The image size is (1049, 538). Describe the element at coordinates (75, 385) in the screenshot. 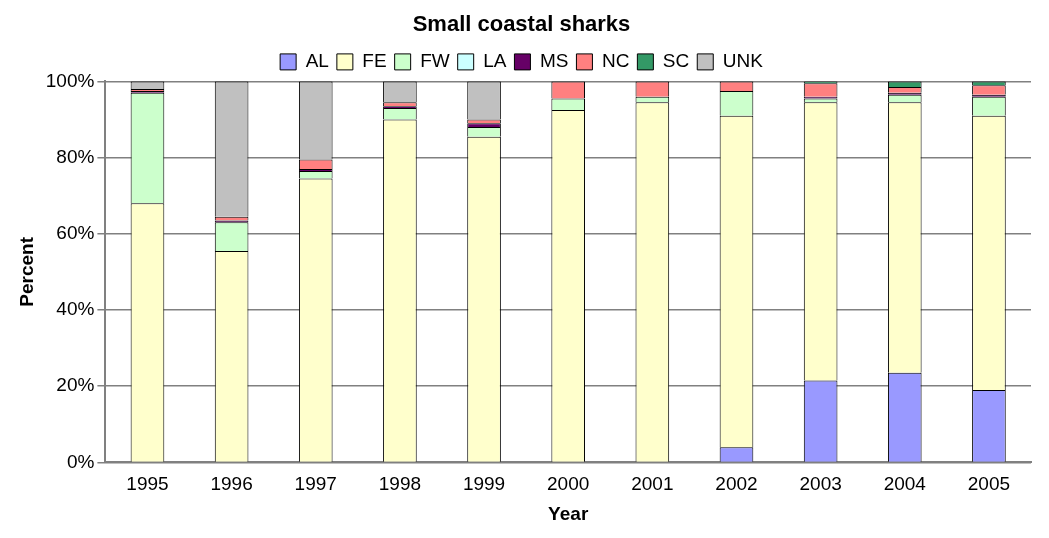

I see `y-tick-label: 20%` at that location.